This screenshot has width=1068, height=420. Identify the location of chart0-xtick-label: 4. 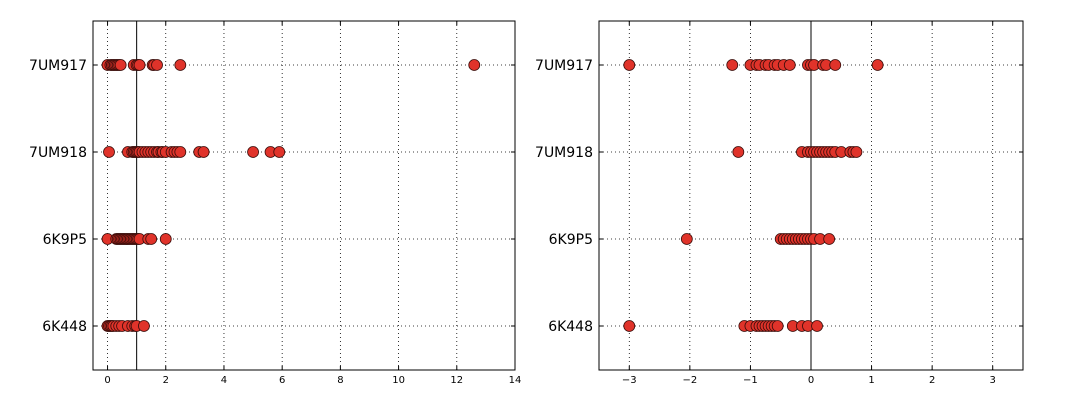
(224, 380).